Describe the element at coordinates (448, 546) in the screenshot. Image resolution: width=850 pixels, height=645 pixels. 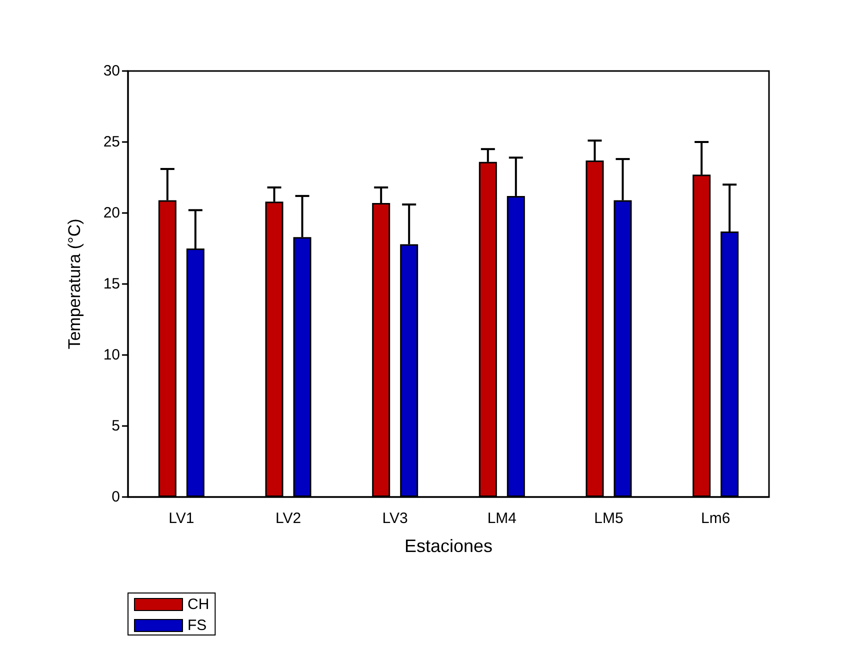
I see `x-axis-title: Estaciones` at that location.